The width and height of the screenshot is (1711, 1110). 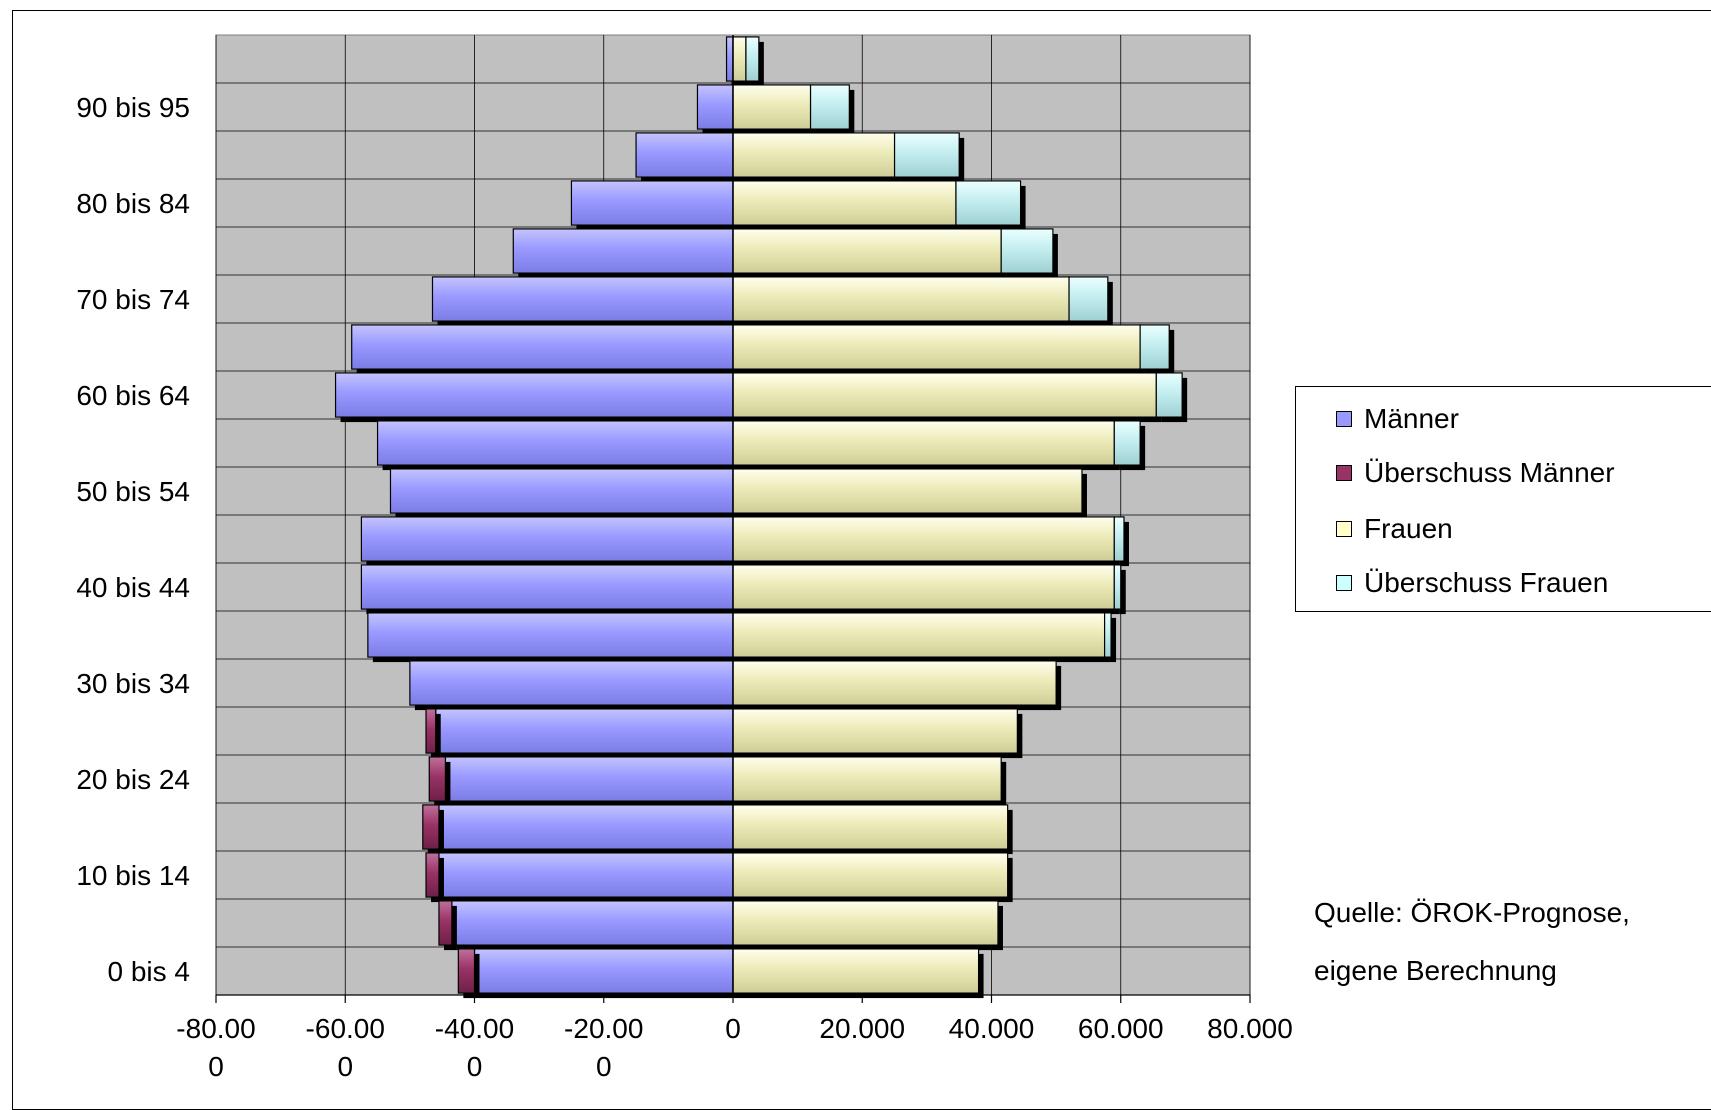 What do you see at coordinates (1472, 942) in the screenshot?
I see `source-note: Quelle: ÖROK-Prognose, eigene Berechnung` at bounding box center [1472, 942].